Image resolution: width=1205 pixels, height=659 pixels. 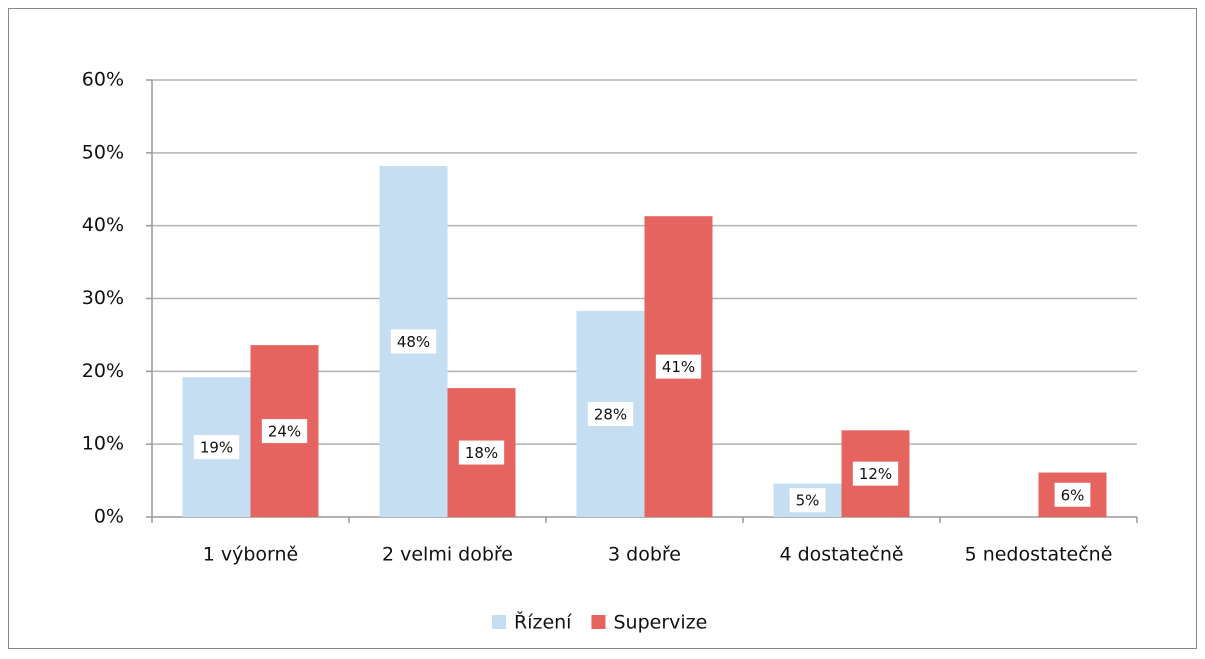 I want to click on data-label: 28%, so click(x=610, y=414).